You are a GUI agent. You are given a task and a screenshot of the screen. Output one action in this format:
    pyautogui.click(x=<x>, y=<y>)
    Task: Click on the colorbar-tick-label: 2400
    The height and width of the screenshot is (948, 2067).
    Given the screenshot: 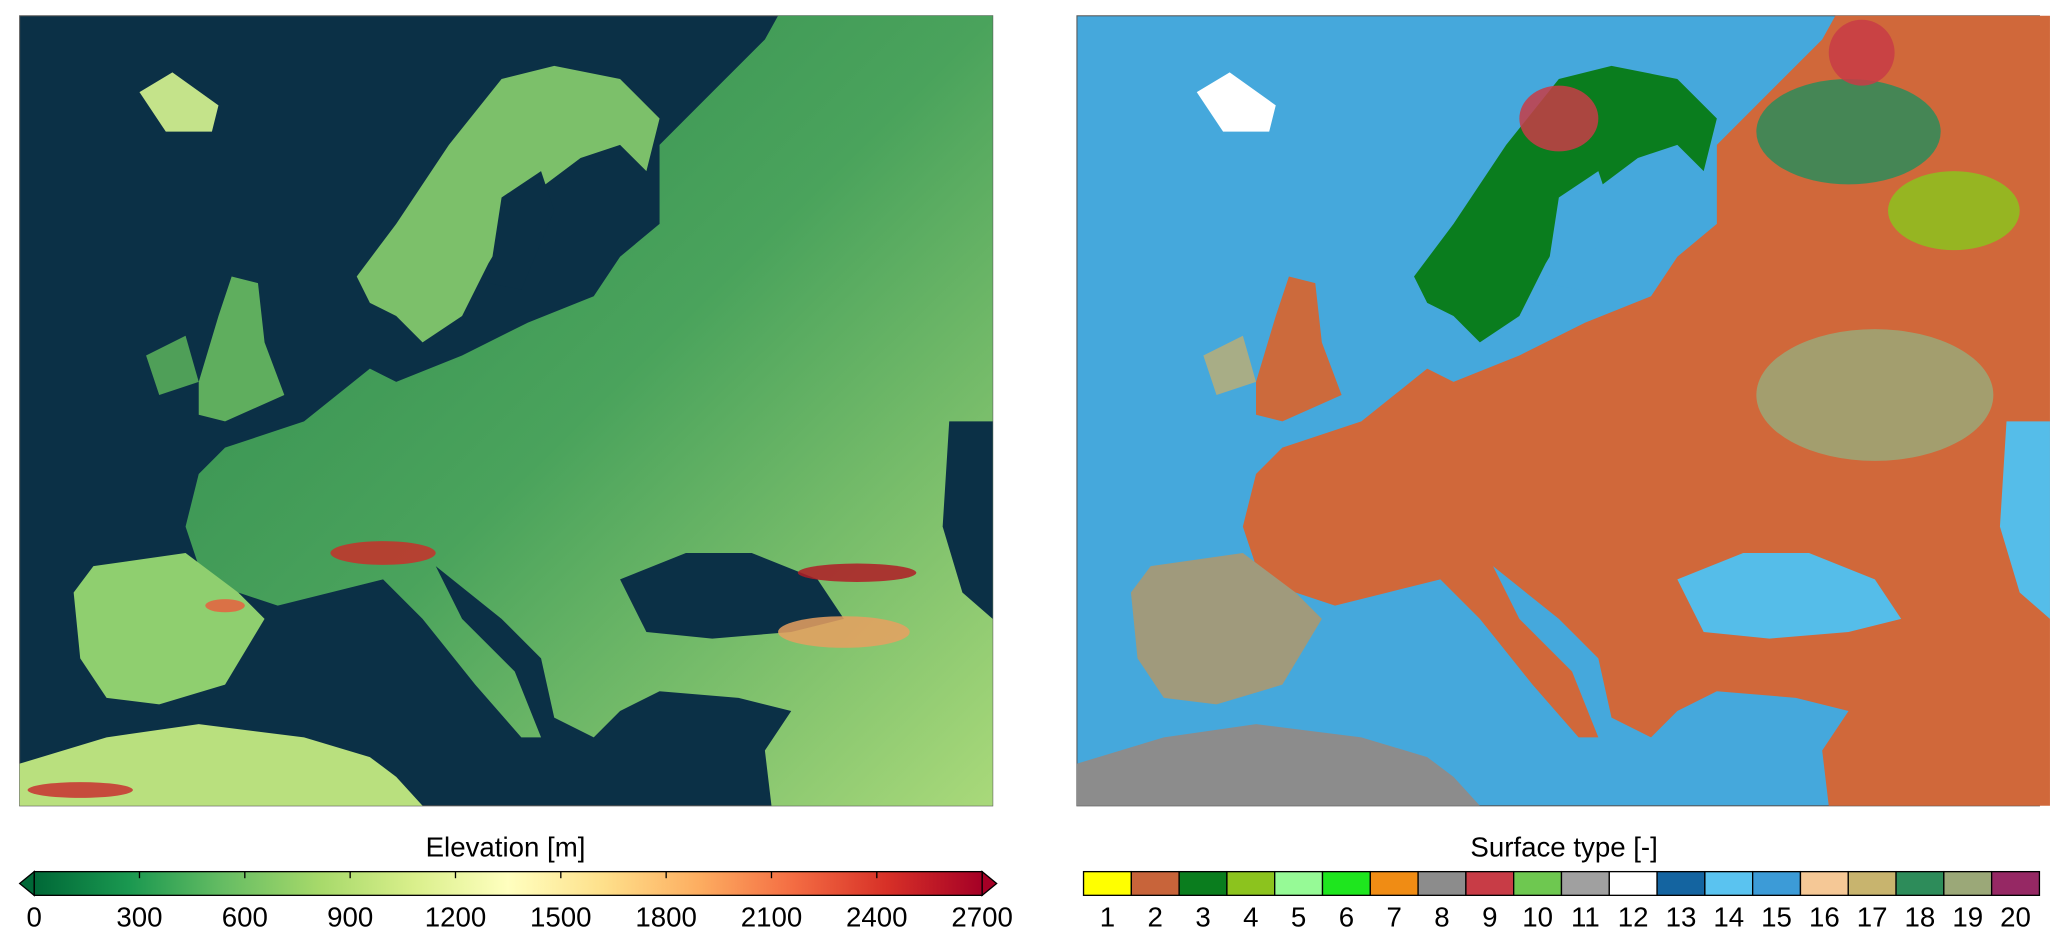 What is the action you would take?
    pyautogui.click(x=877, y=916)
    